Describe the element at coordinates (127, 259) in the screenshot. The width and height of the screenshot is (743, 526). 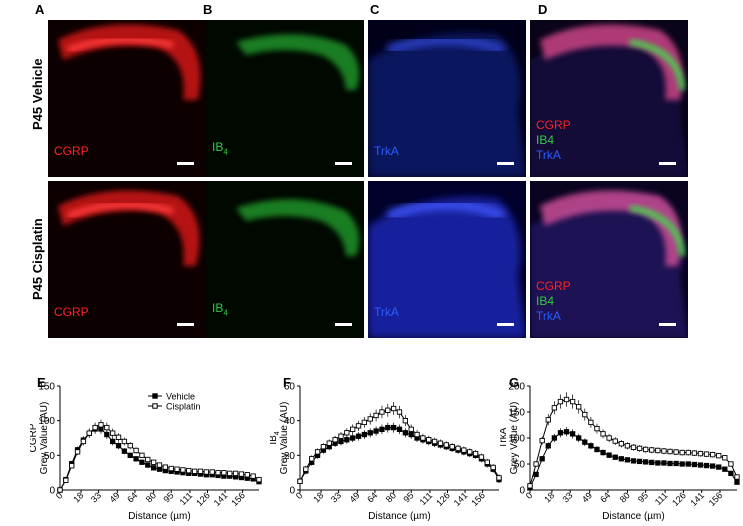
I see `image-cisplatin-cgrp: CGRP` at that location.